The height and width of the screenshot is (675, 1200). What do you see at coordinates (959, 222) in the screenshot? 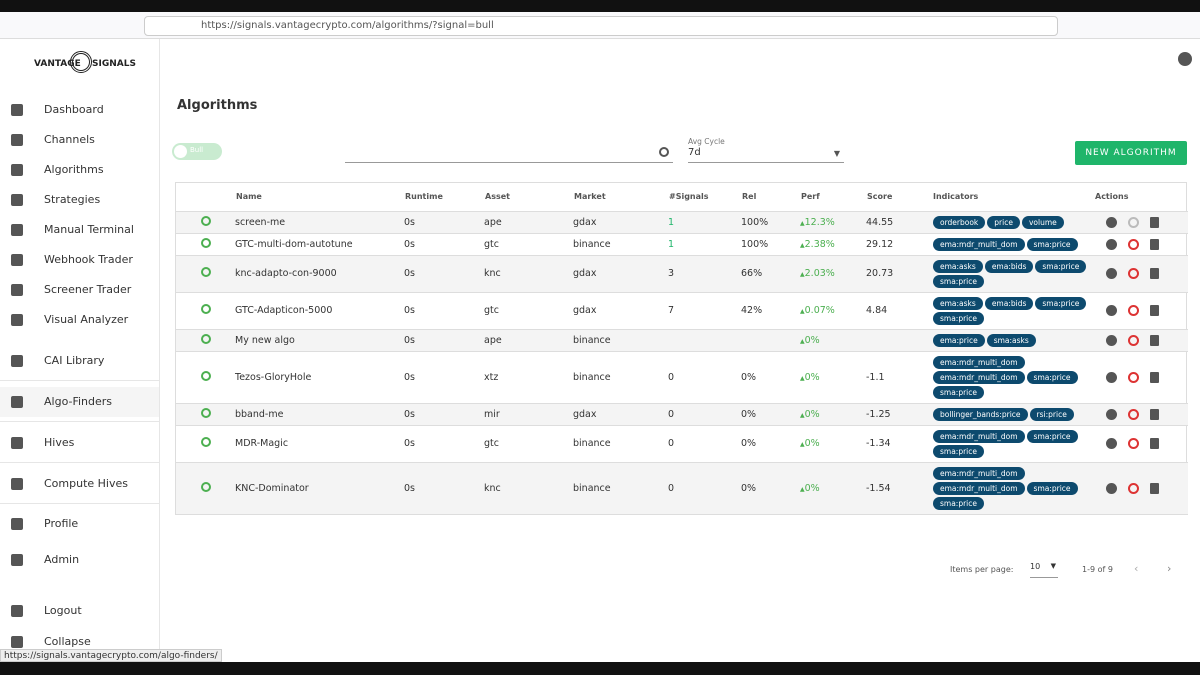
I see `indicator-chip: orderbook` at bounding box center [959, 222].